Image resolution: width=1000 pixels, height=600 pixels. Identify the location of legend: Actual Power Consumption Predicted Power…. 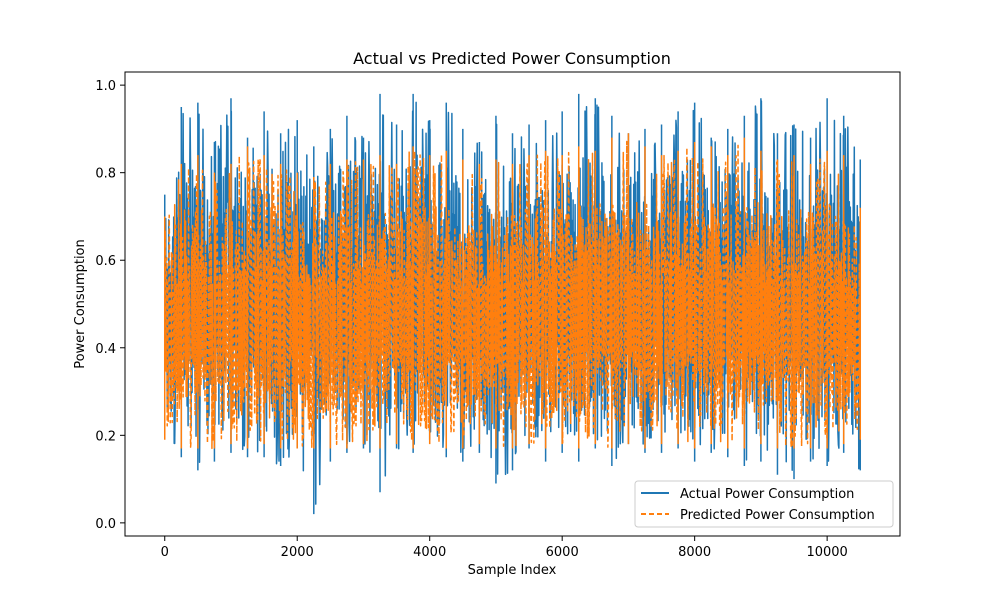
(764, 504).